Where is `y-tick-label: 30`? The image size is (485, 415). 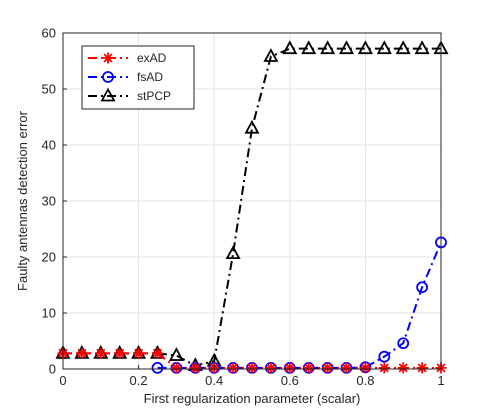
y-tick-label: 30 is located at coordinates (49, 201).